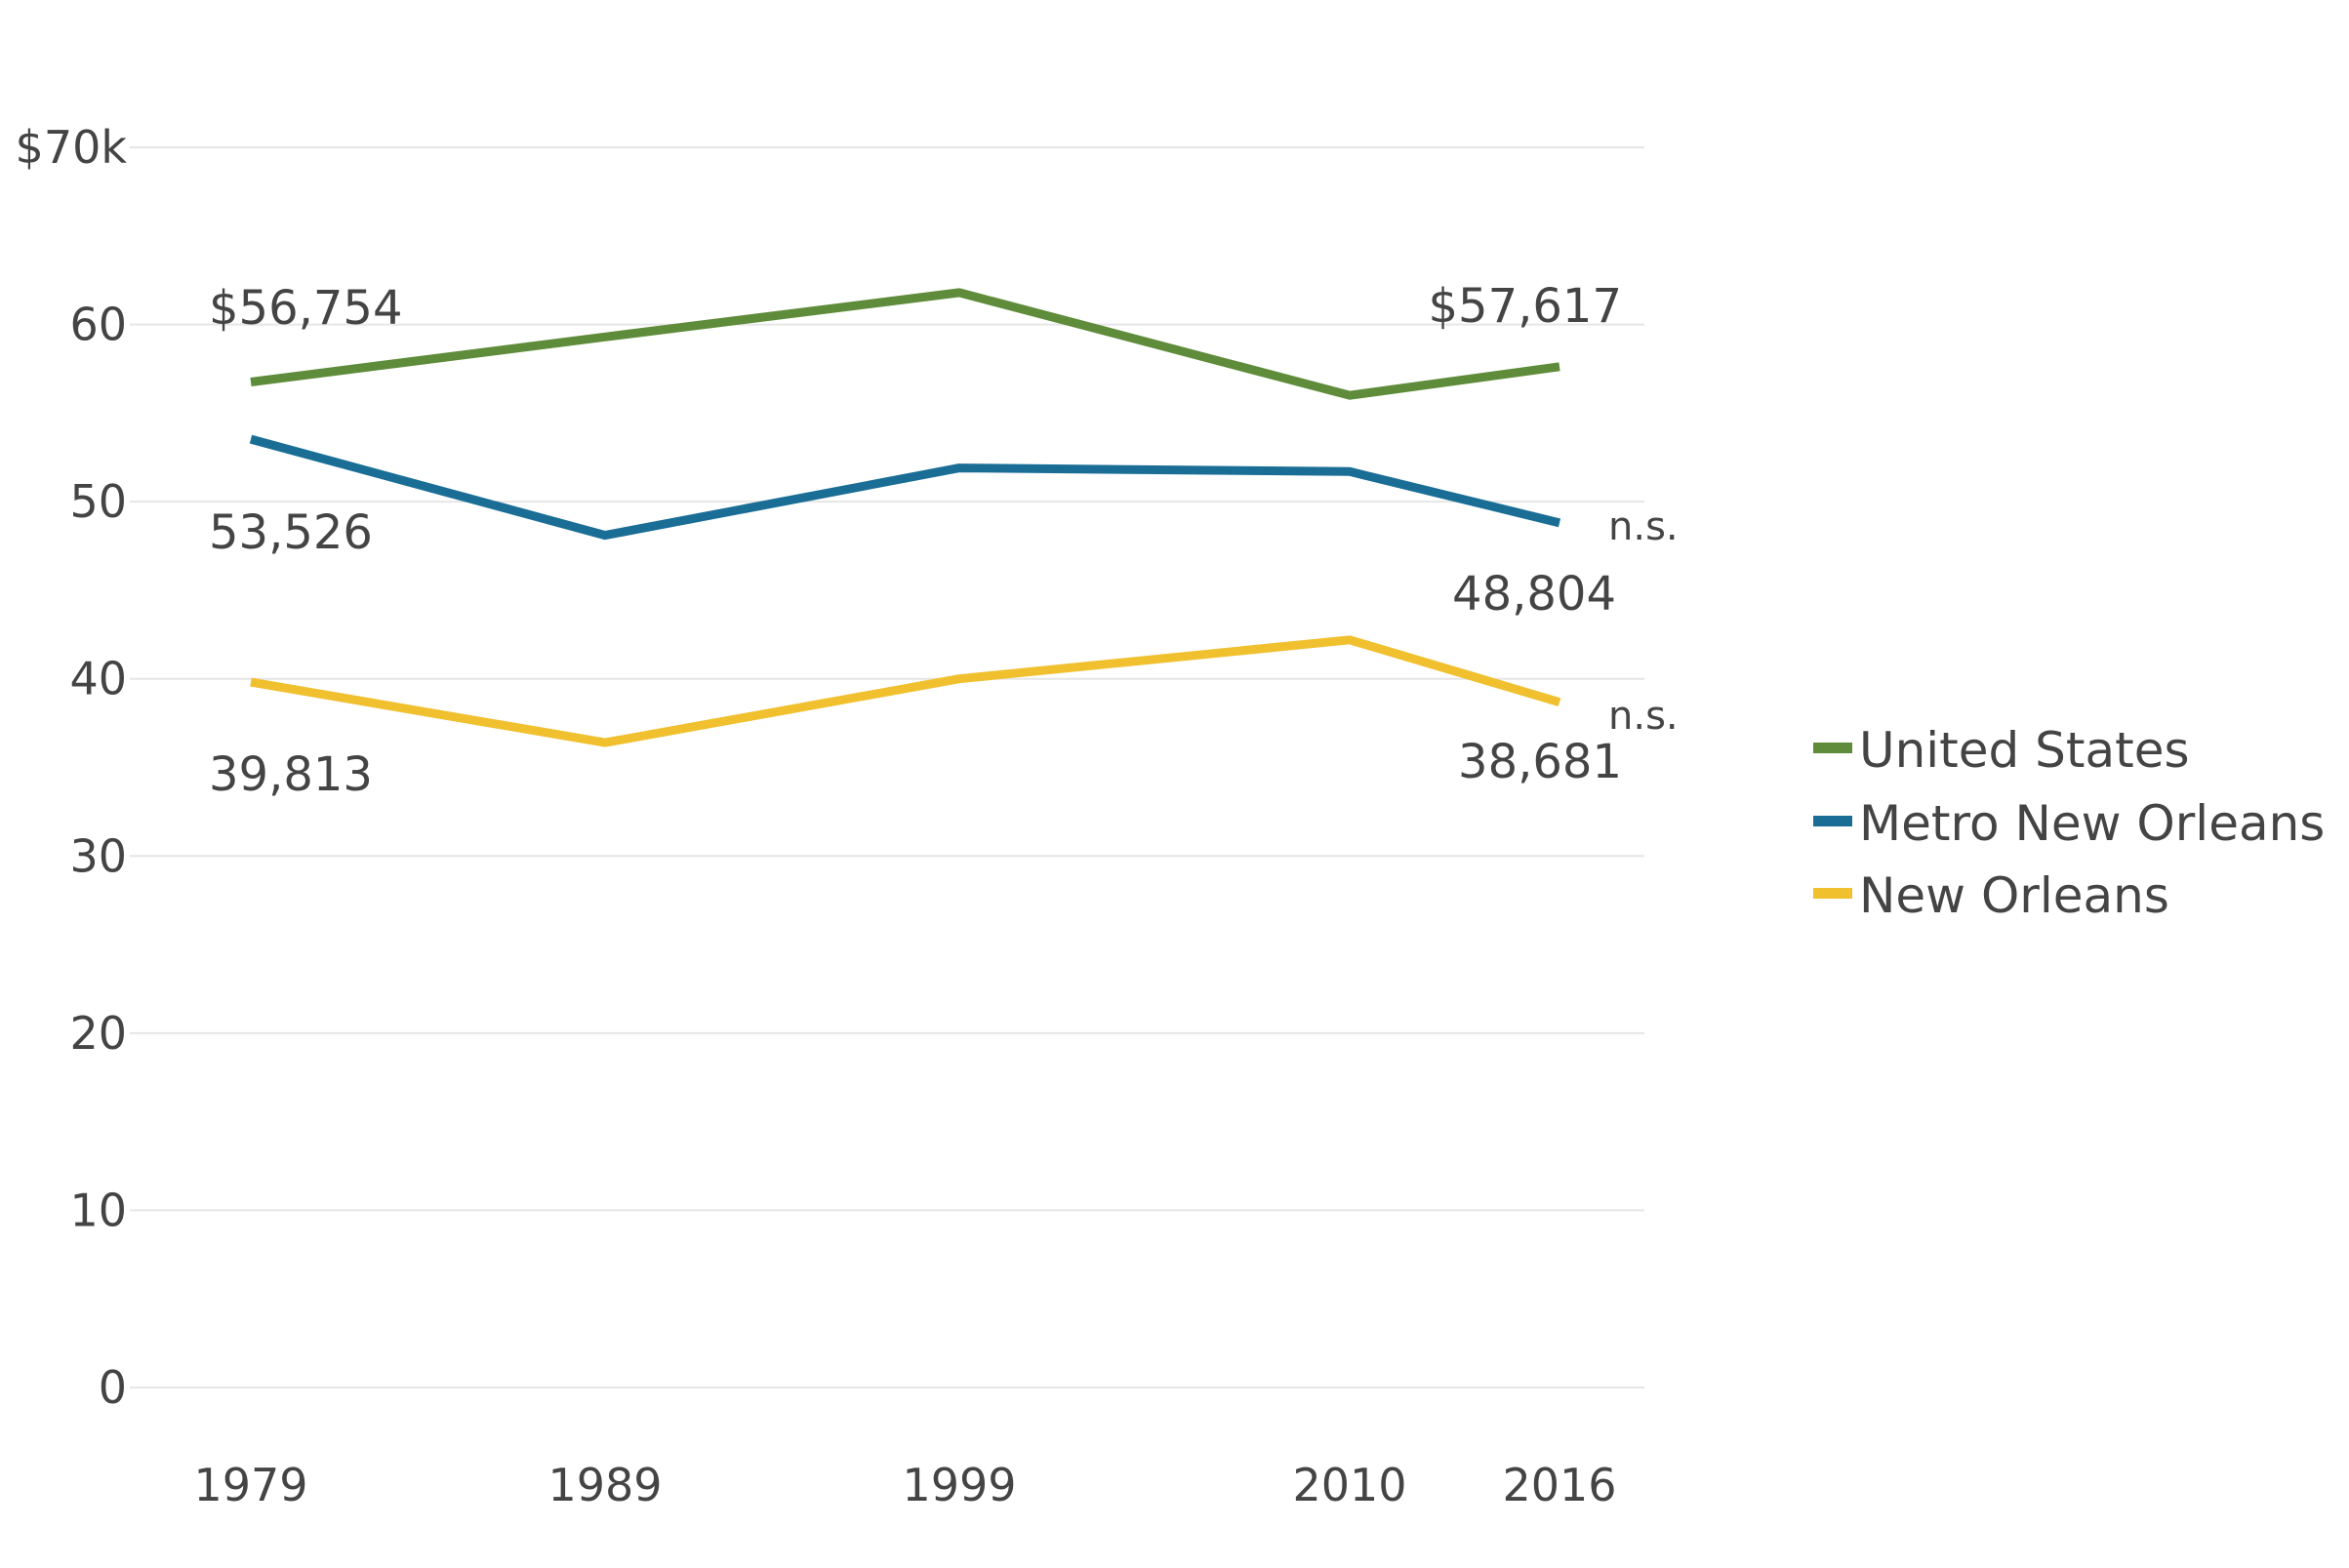 The image size is (2349, 1568). I want to click on data-label-start: 39,813, so click(291, 774).